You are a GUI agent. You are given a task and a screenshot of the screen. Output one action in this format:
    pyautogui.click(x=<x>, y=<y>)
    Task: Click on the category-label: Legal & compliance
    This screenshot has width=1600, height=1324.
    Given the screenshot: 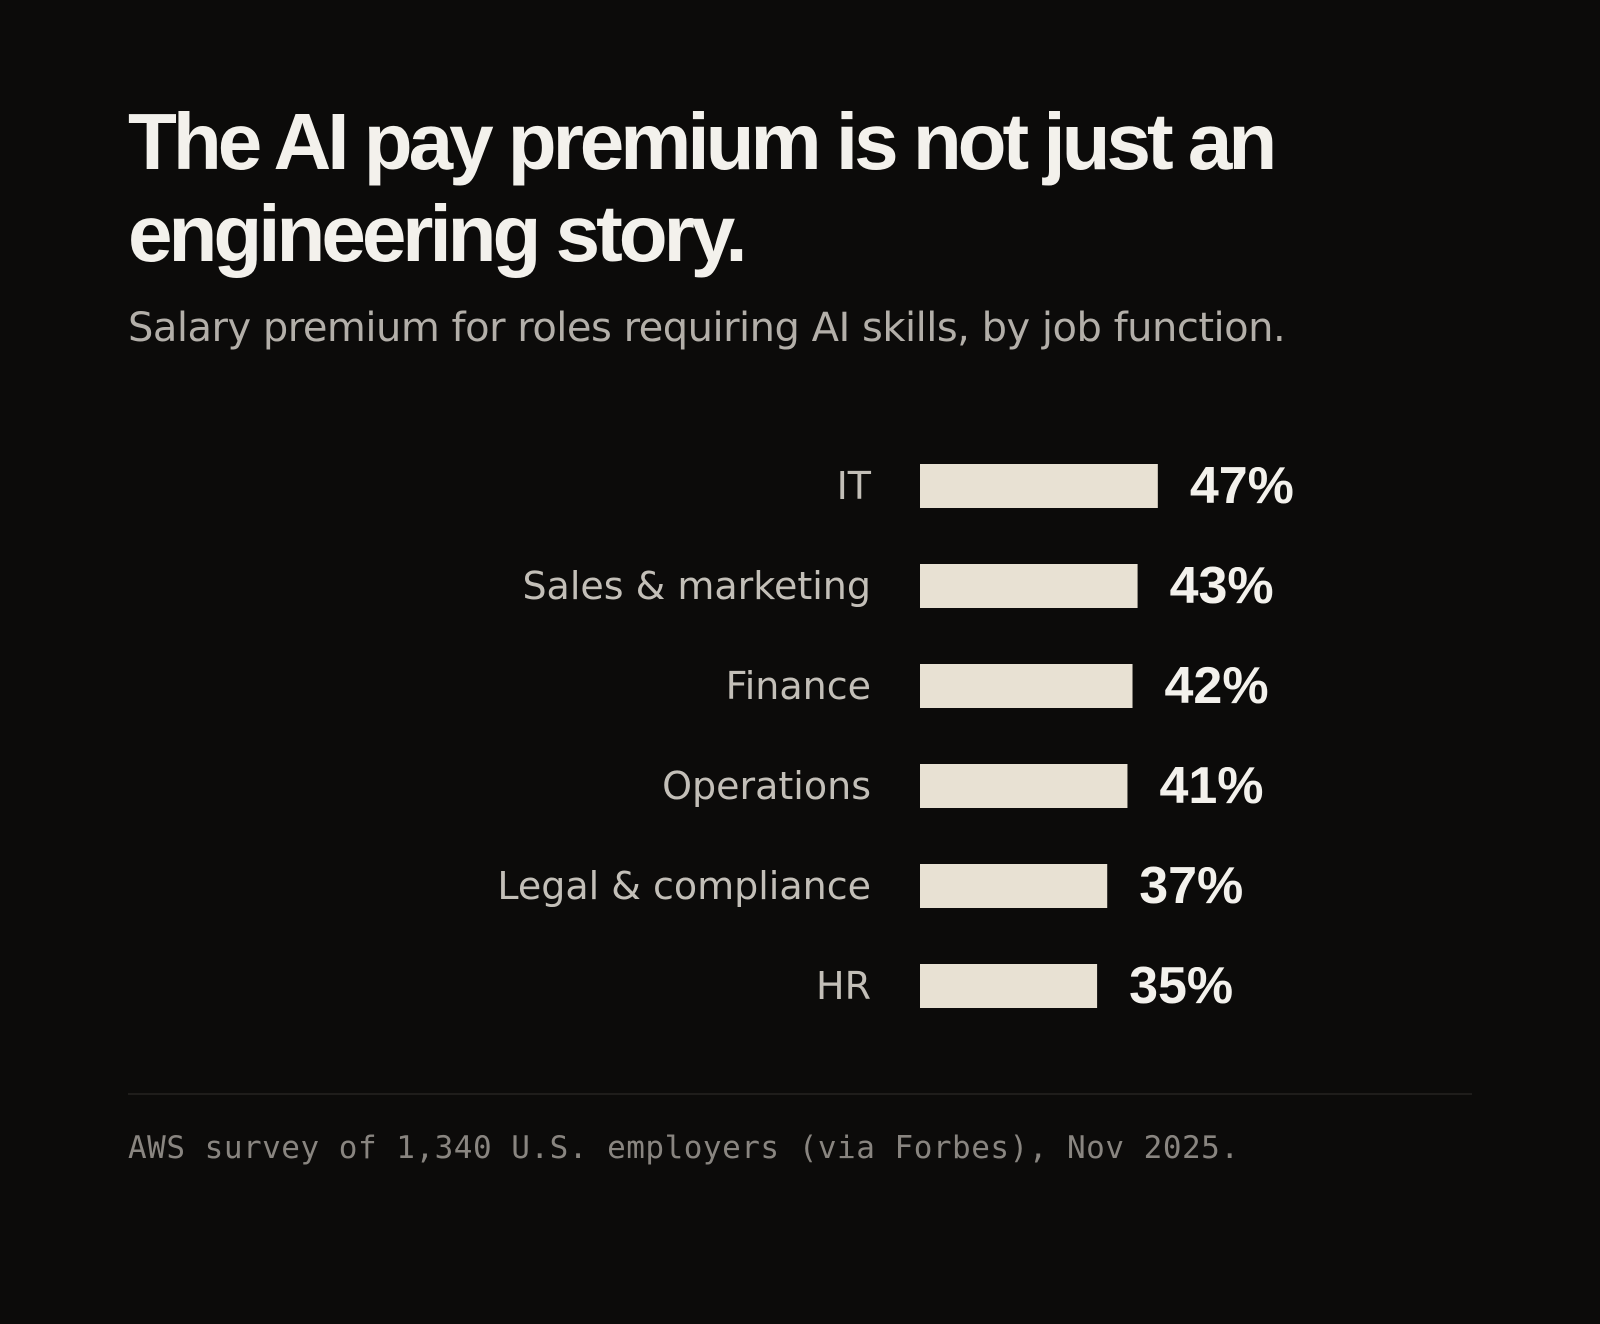 What is the action you would take?
    pyautogui.click(x=684, y=886)
    